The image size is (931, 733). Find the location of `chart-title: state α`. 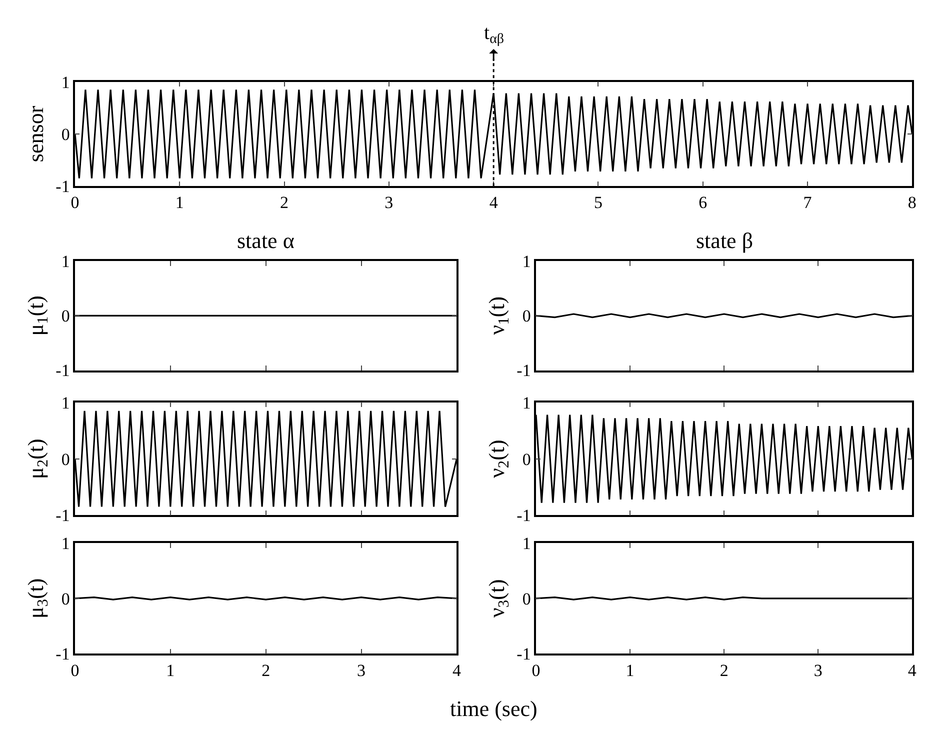

chart-title: state α is located at coordinates (266, 240).